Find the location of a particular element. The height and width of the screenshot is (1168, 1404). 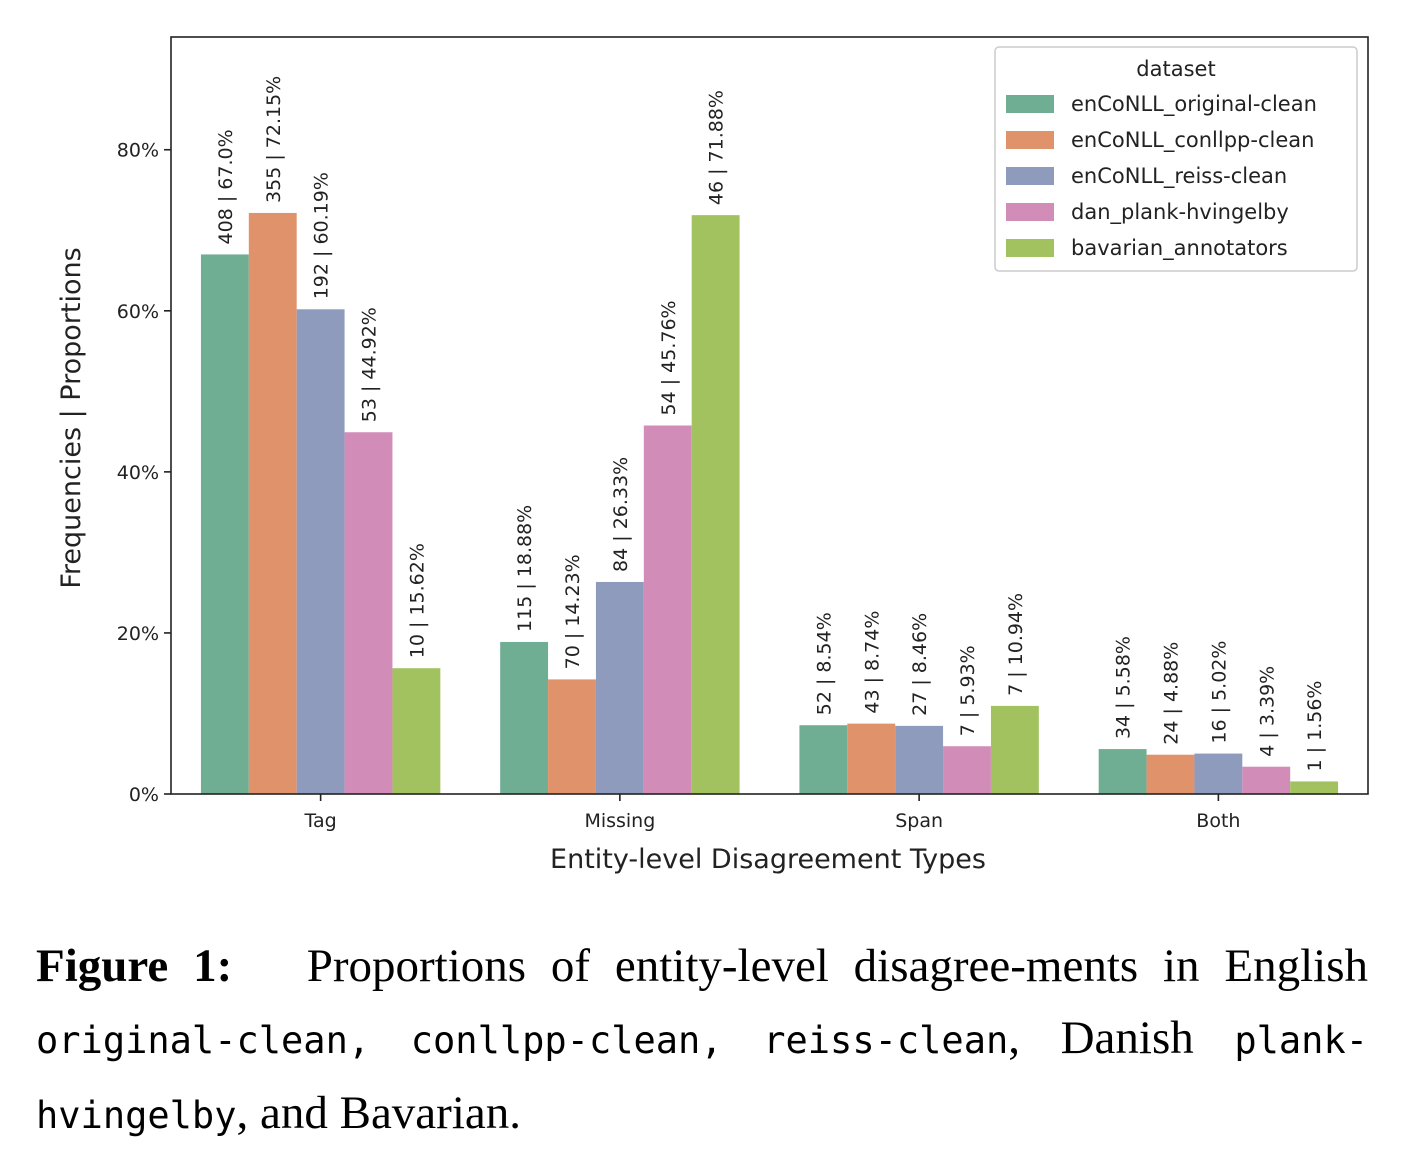

bar-label: 34 | 5.58% is located at coordinates (1124, 687).